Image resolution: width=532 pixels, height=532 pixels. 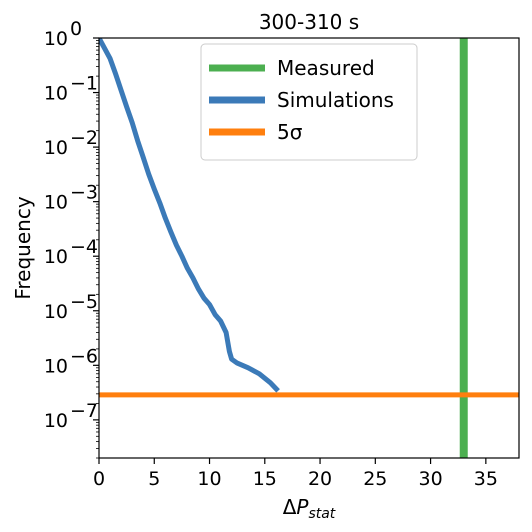 I want to click on legend-label: Measured, so click(x=326, y=68).